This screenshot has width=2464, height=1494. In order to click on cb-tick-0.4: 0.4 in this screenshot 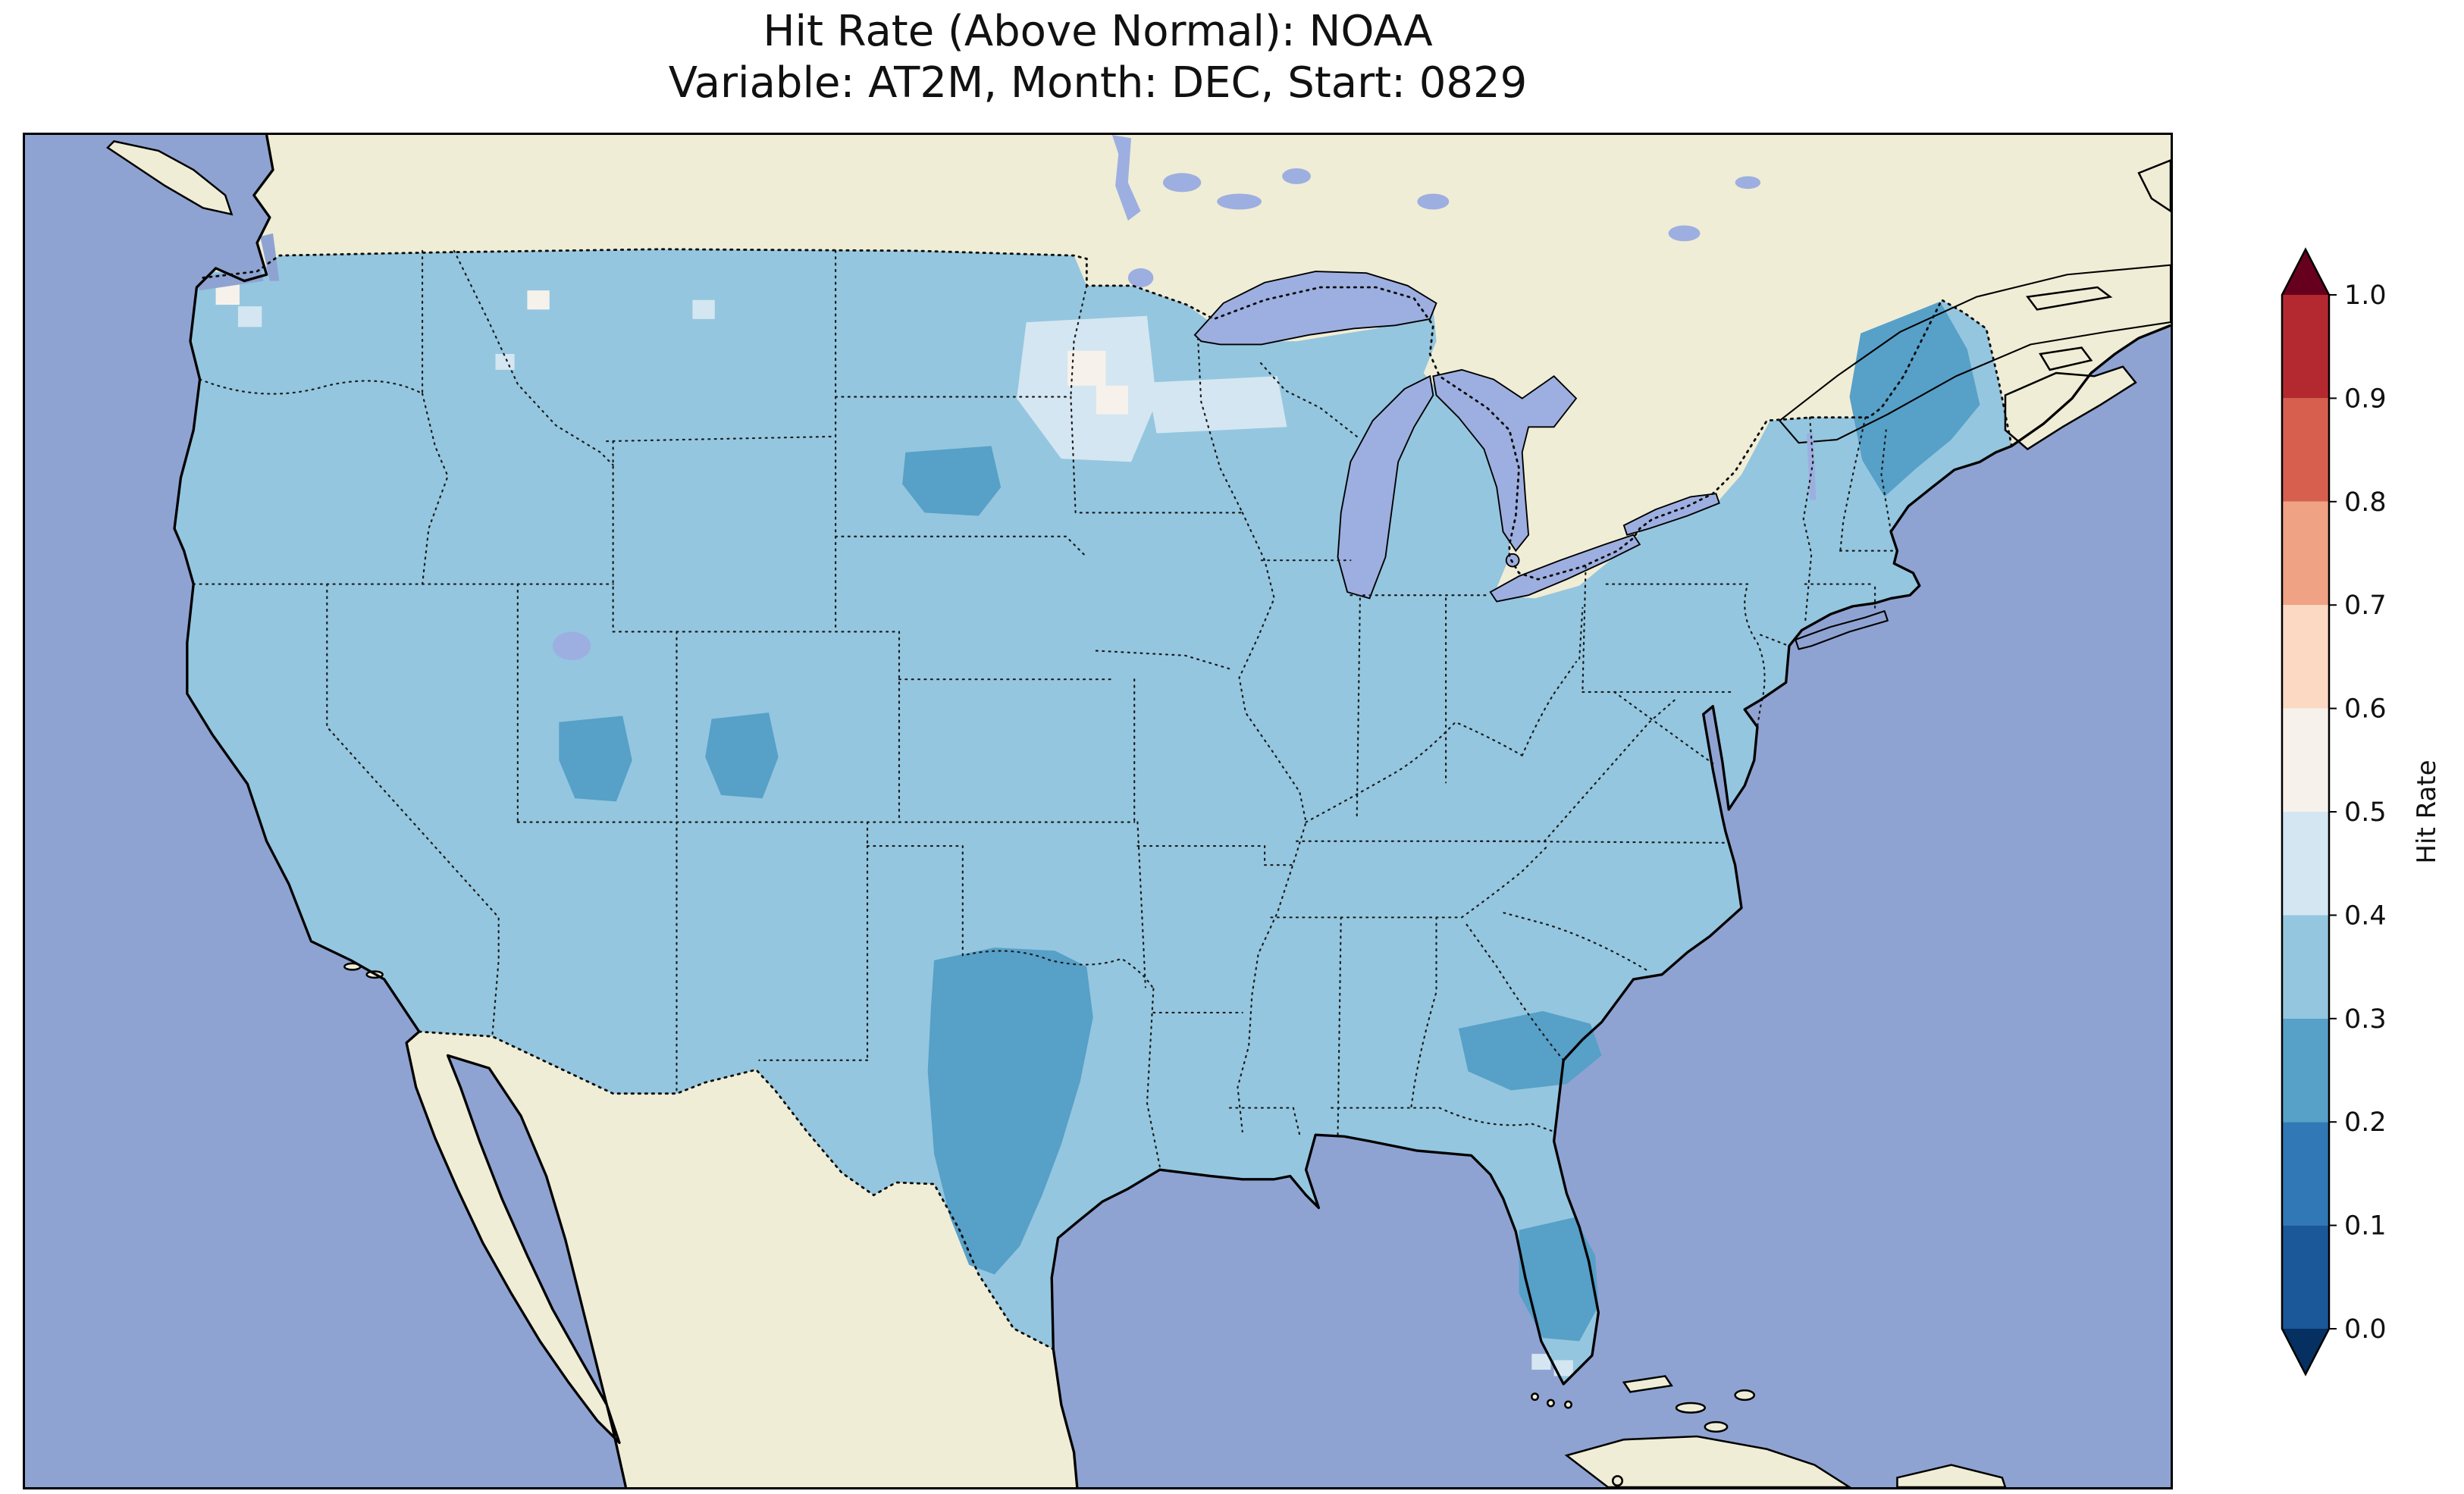, I will do `click(2365, 915)`.